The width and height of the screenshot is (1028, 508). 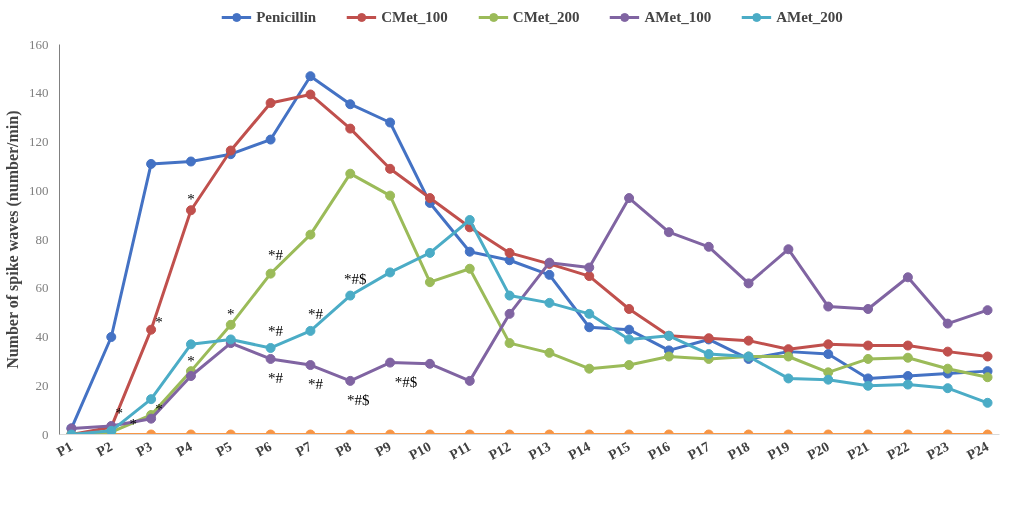 I want to click on x-tick-label: P6, so click(x=264, y=449).